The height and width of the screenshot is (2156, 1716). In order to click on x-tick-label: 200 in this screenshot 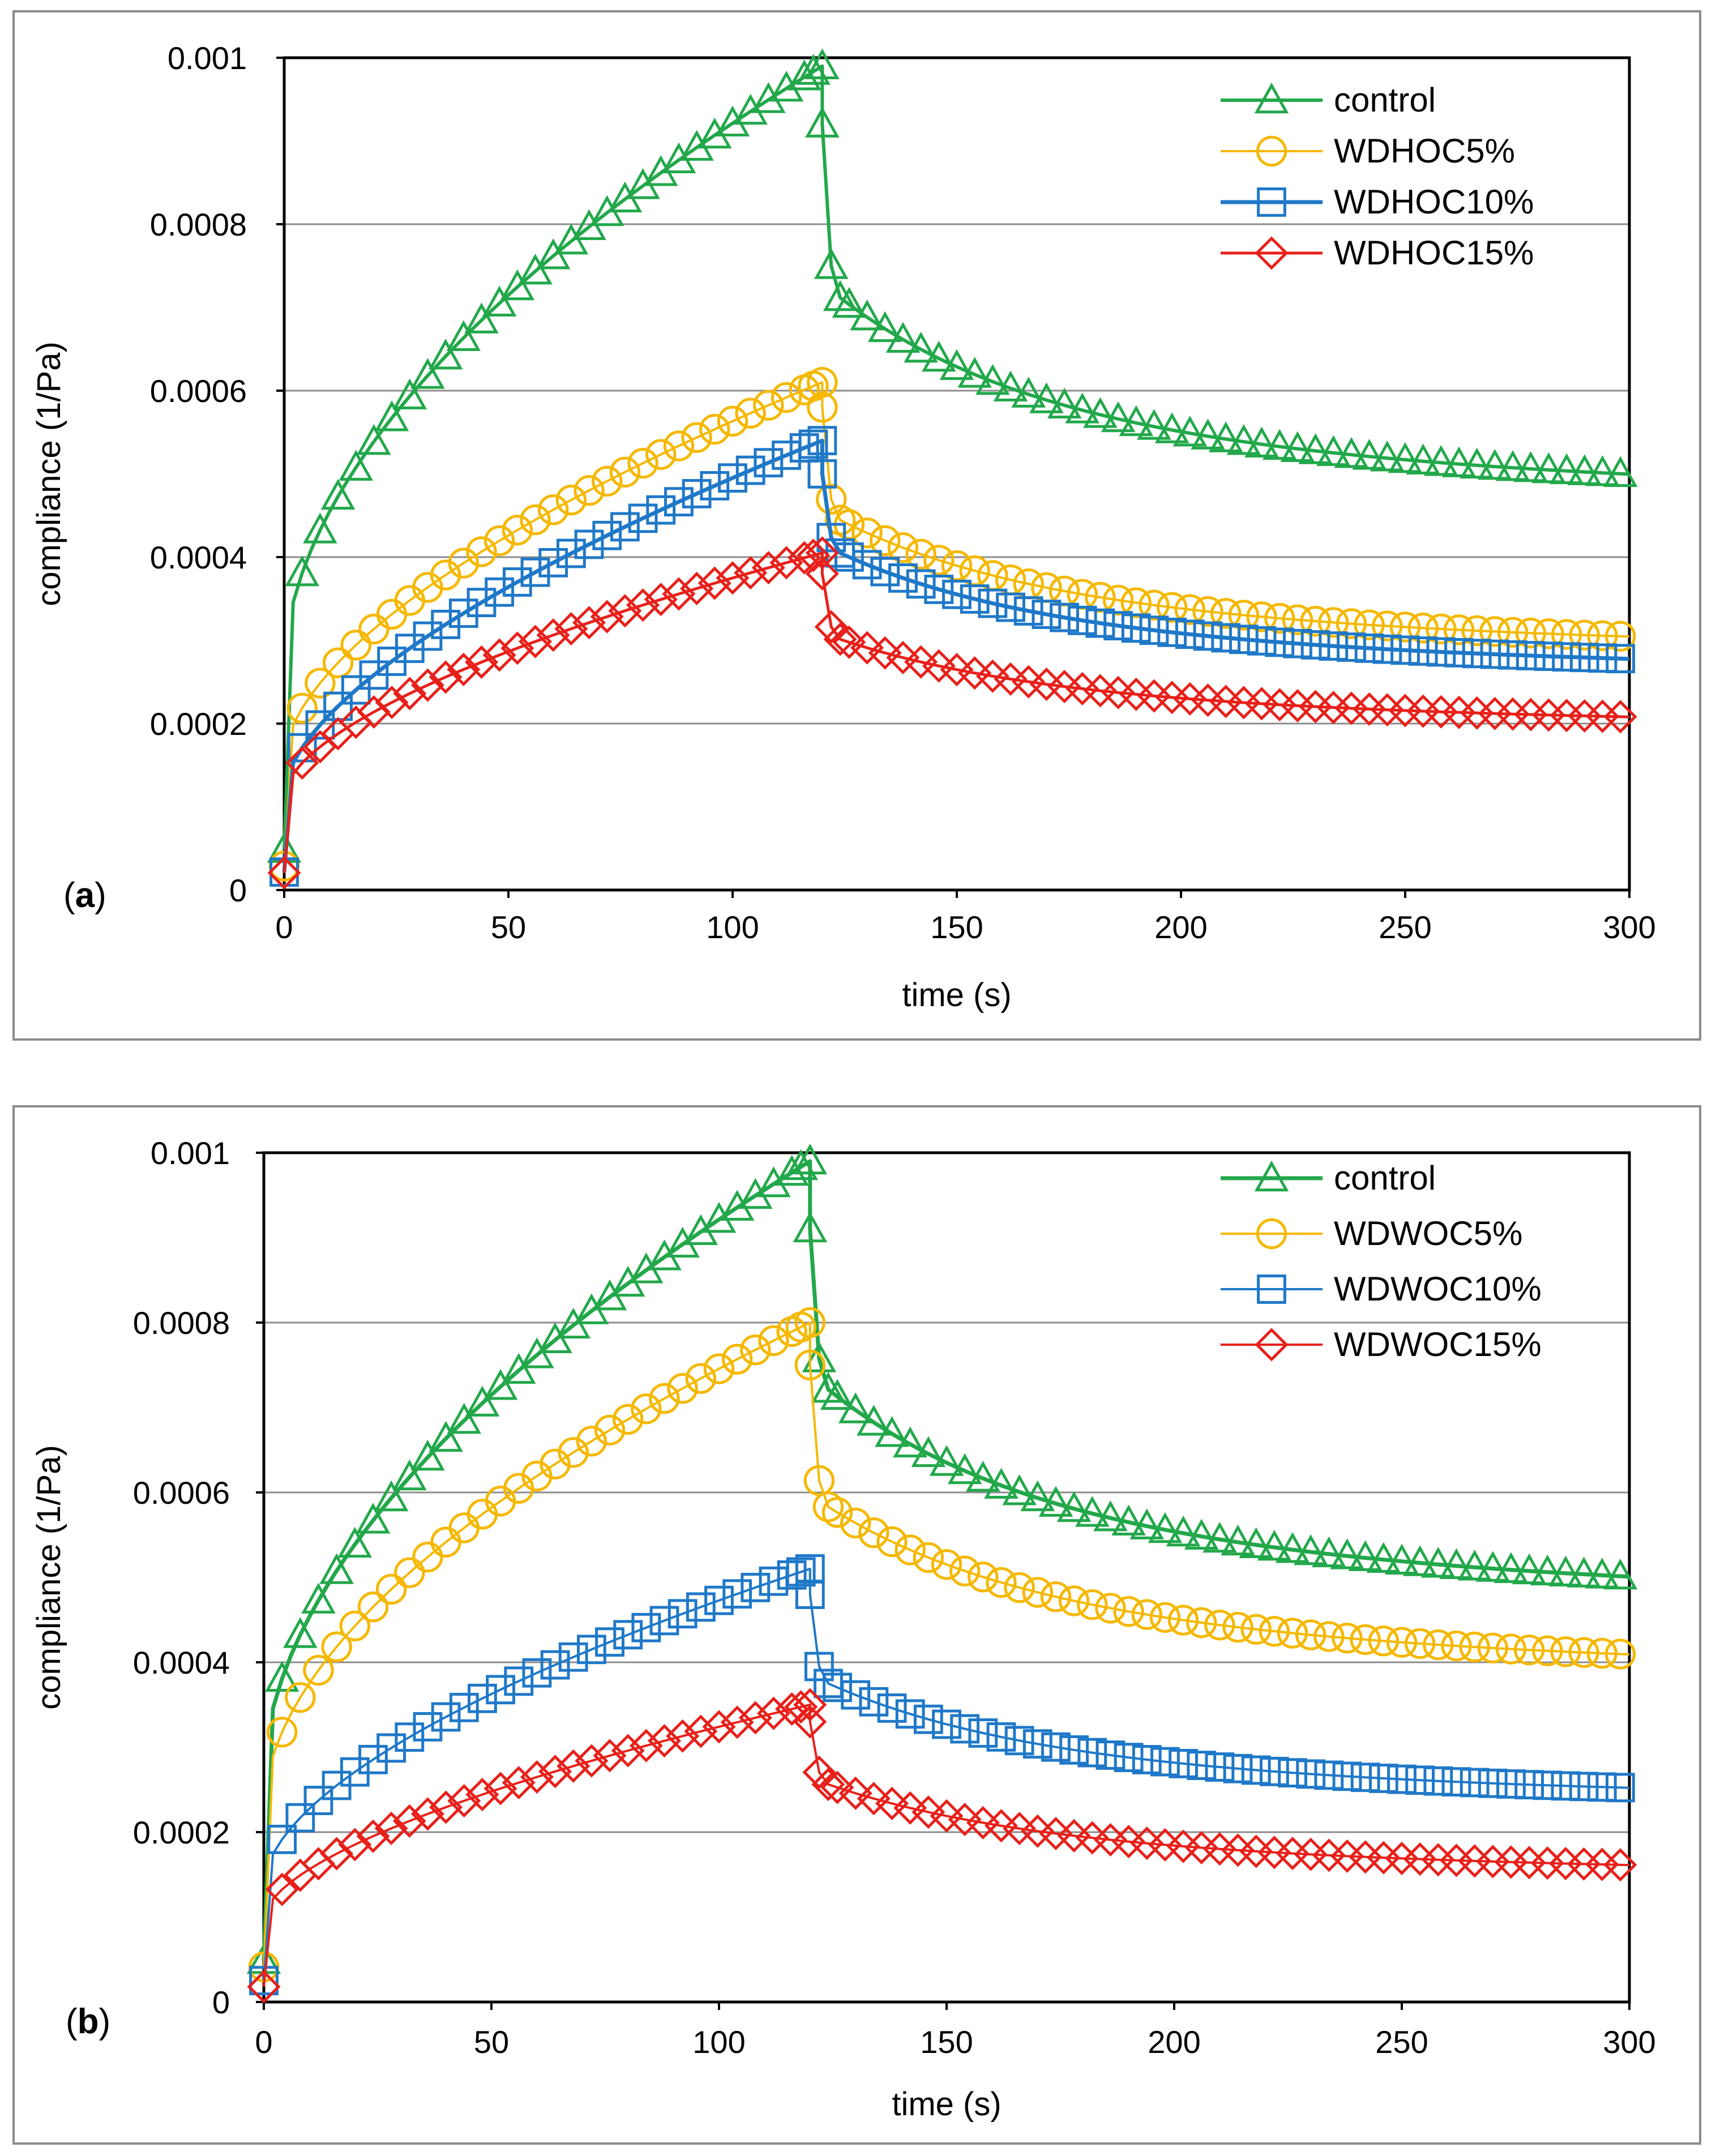, I will do `click(1174, 2042)`.